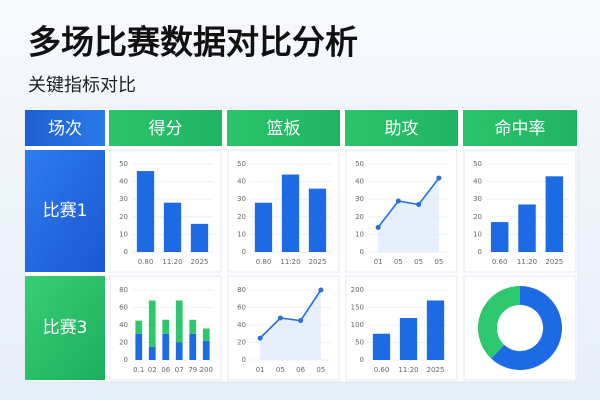 Image resolution: width=600 pixels, height=404 pixels. Describe the element at coordinates (82, 85) in the screenshot. I see `subtitle: 关键指标对比` at that location.